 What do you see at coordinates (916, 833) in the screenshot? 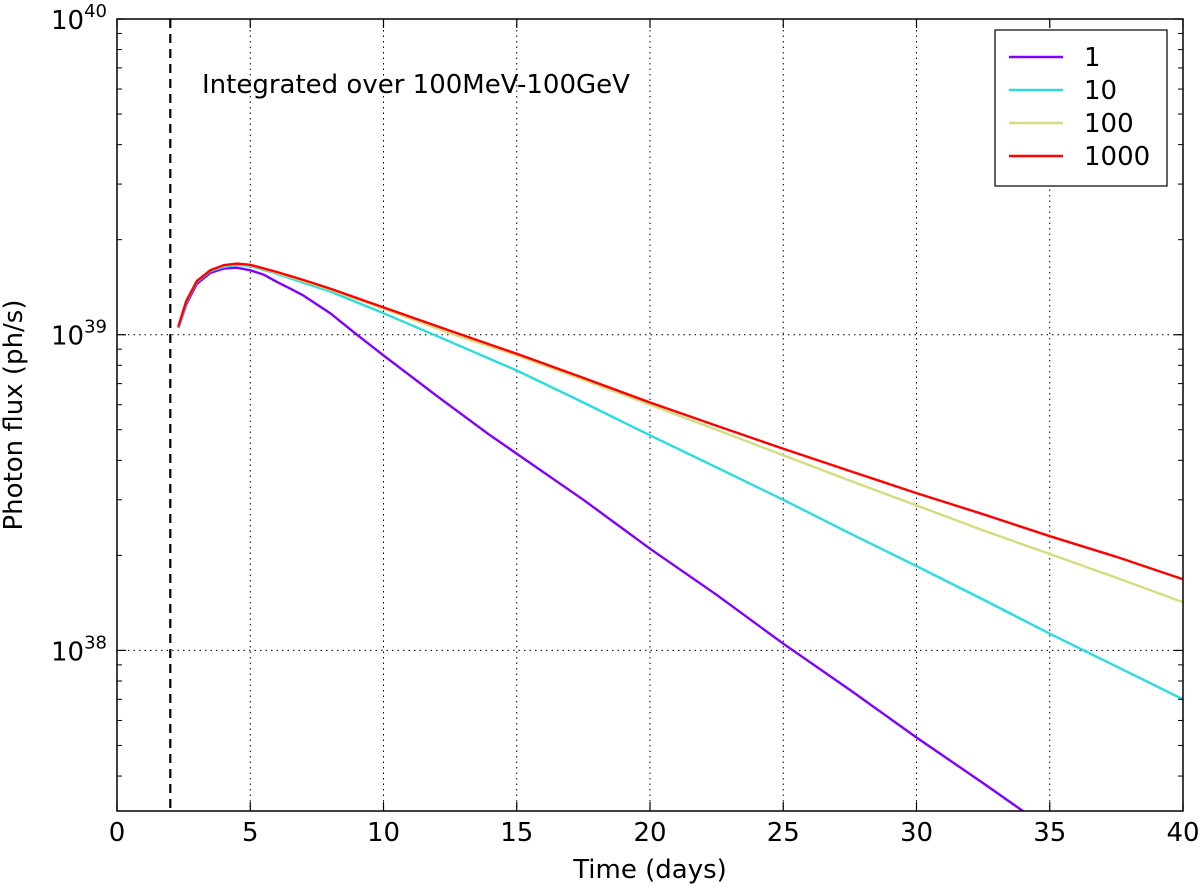
I see `x-tick-label: 30` at bounding box center [916, 833].